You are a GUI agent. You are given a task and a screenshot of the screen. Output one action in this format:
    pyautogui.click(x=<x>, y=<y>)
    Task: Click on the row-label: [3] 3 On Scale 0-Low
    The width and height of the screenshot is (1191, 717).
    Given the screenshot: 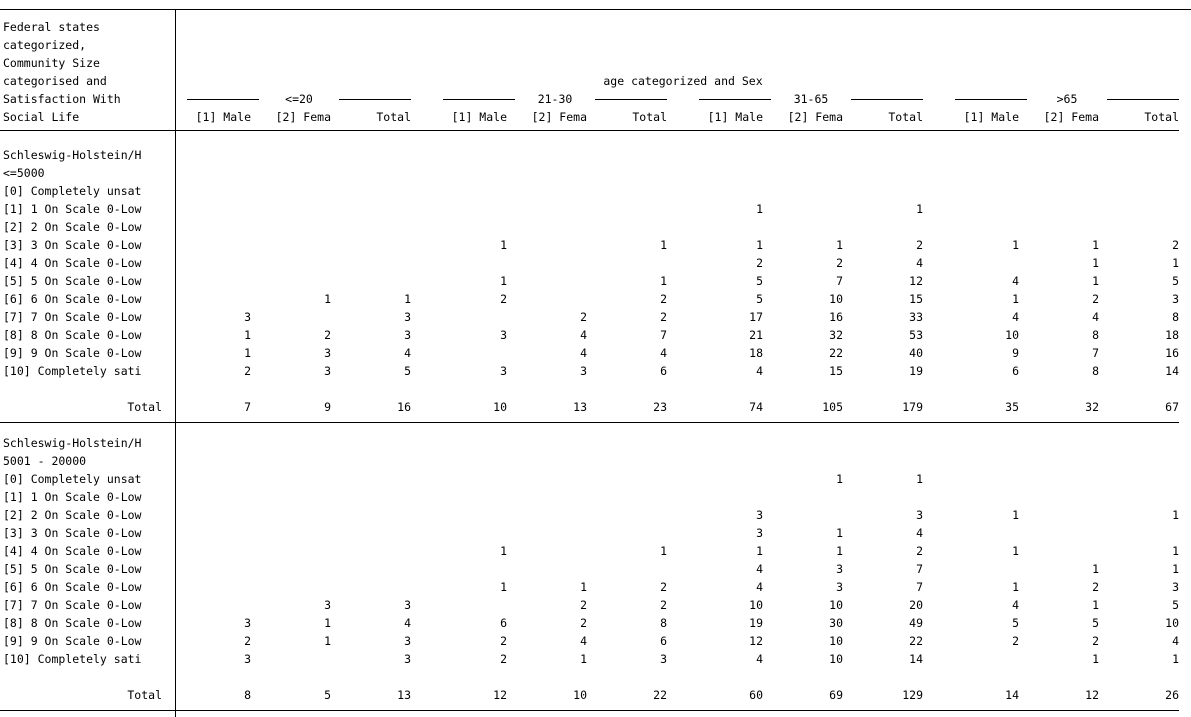 What is the action you would take?
    pyautogui.click(x=72, y=245)
    